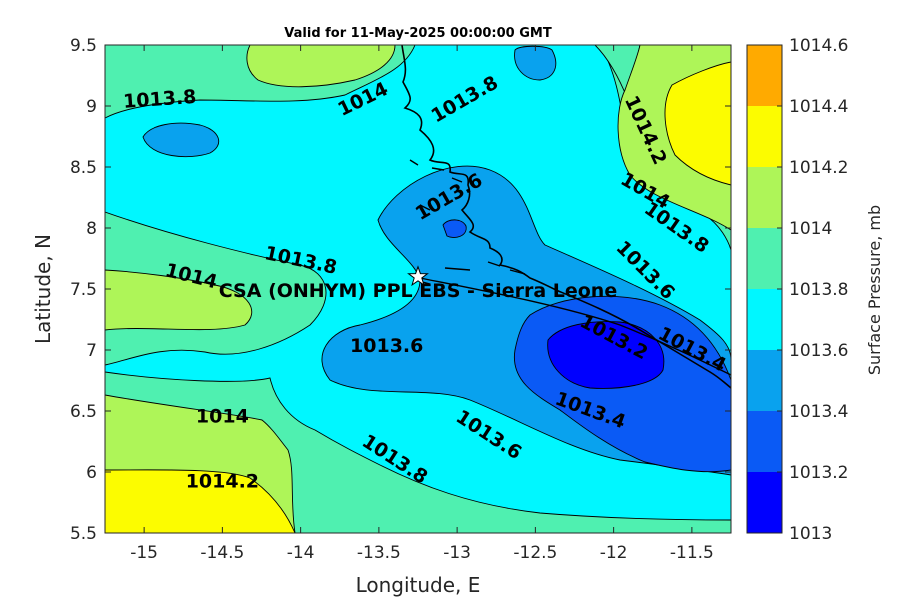  I want to click on x-tick-label: -12, so click(614, 553).